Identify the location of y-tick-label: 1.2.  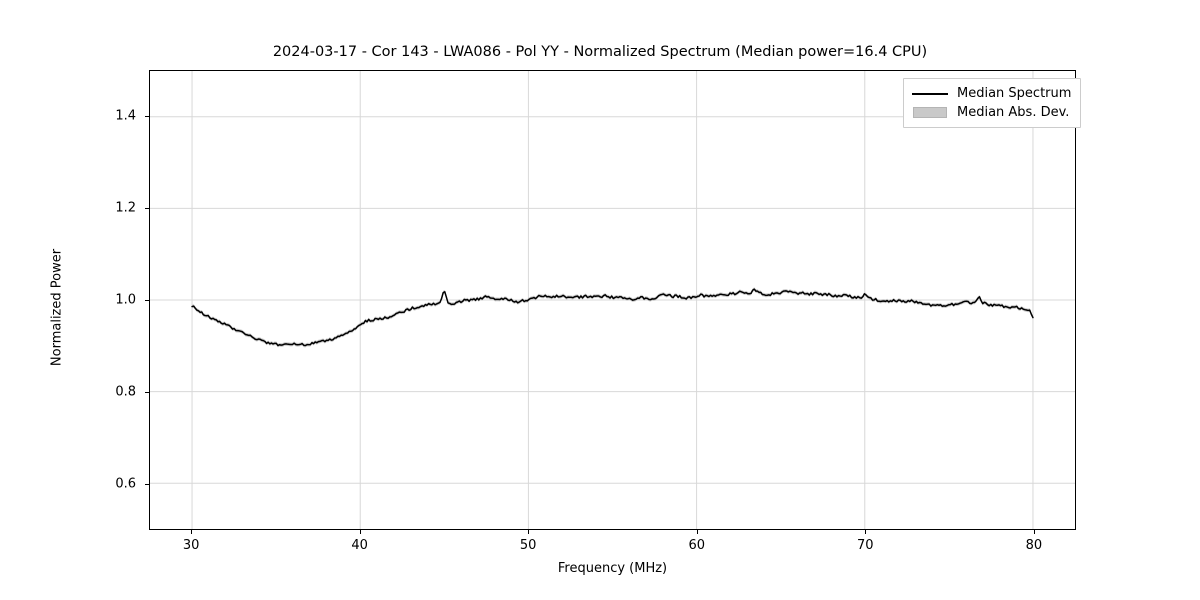
(125, 208).